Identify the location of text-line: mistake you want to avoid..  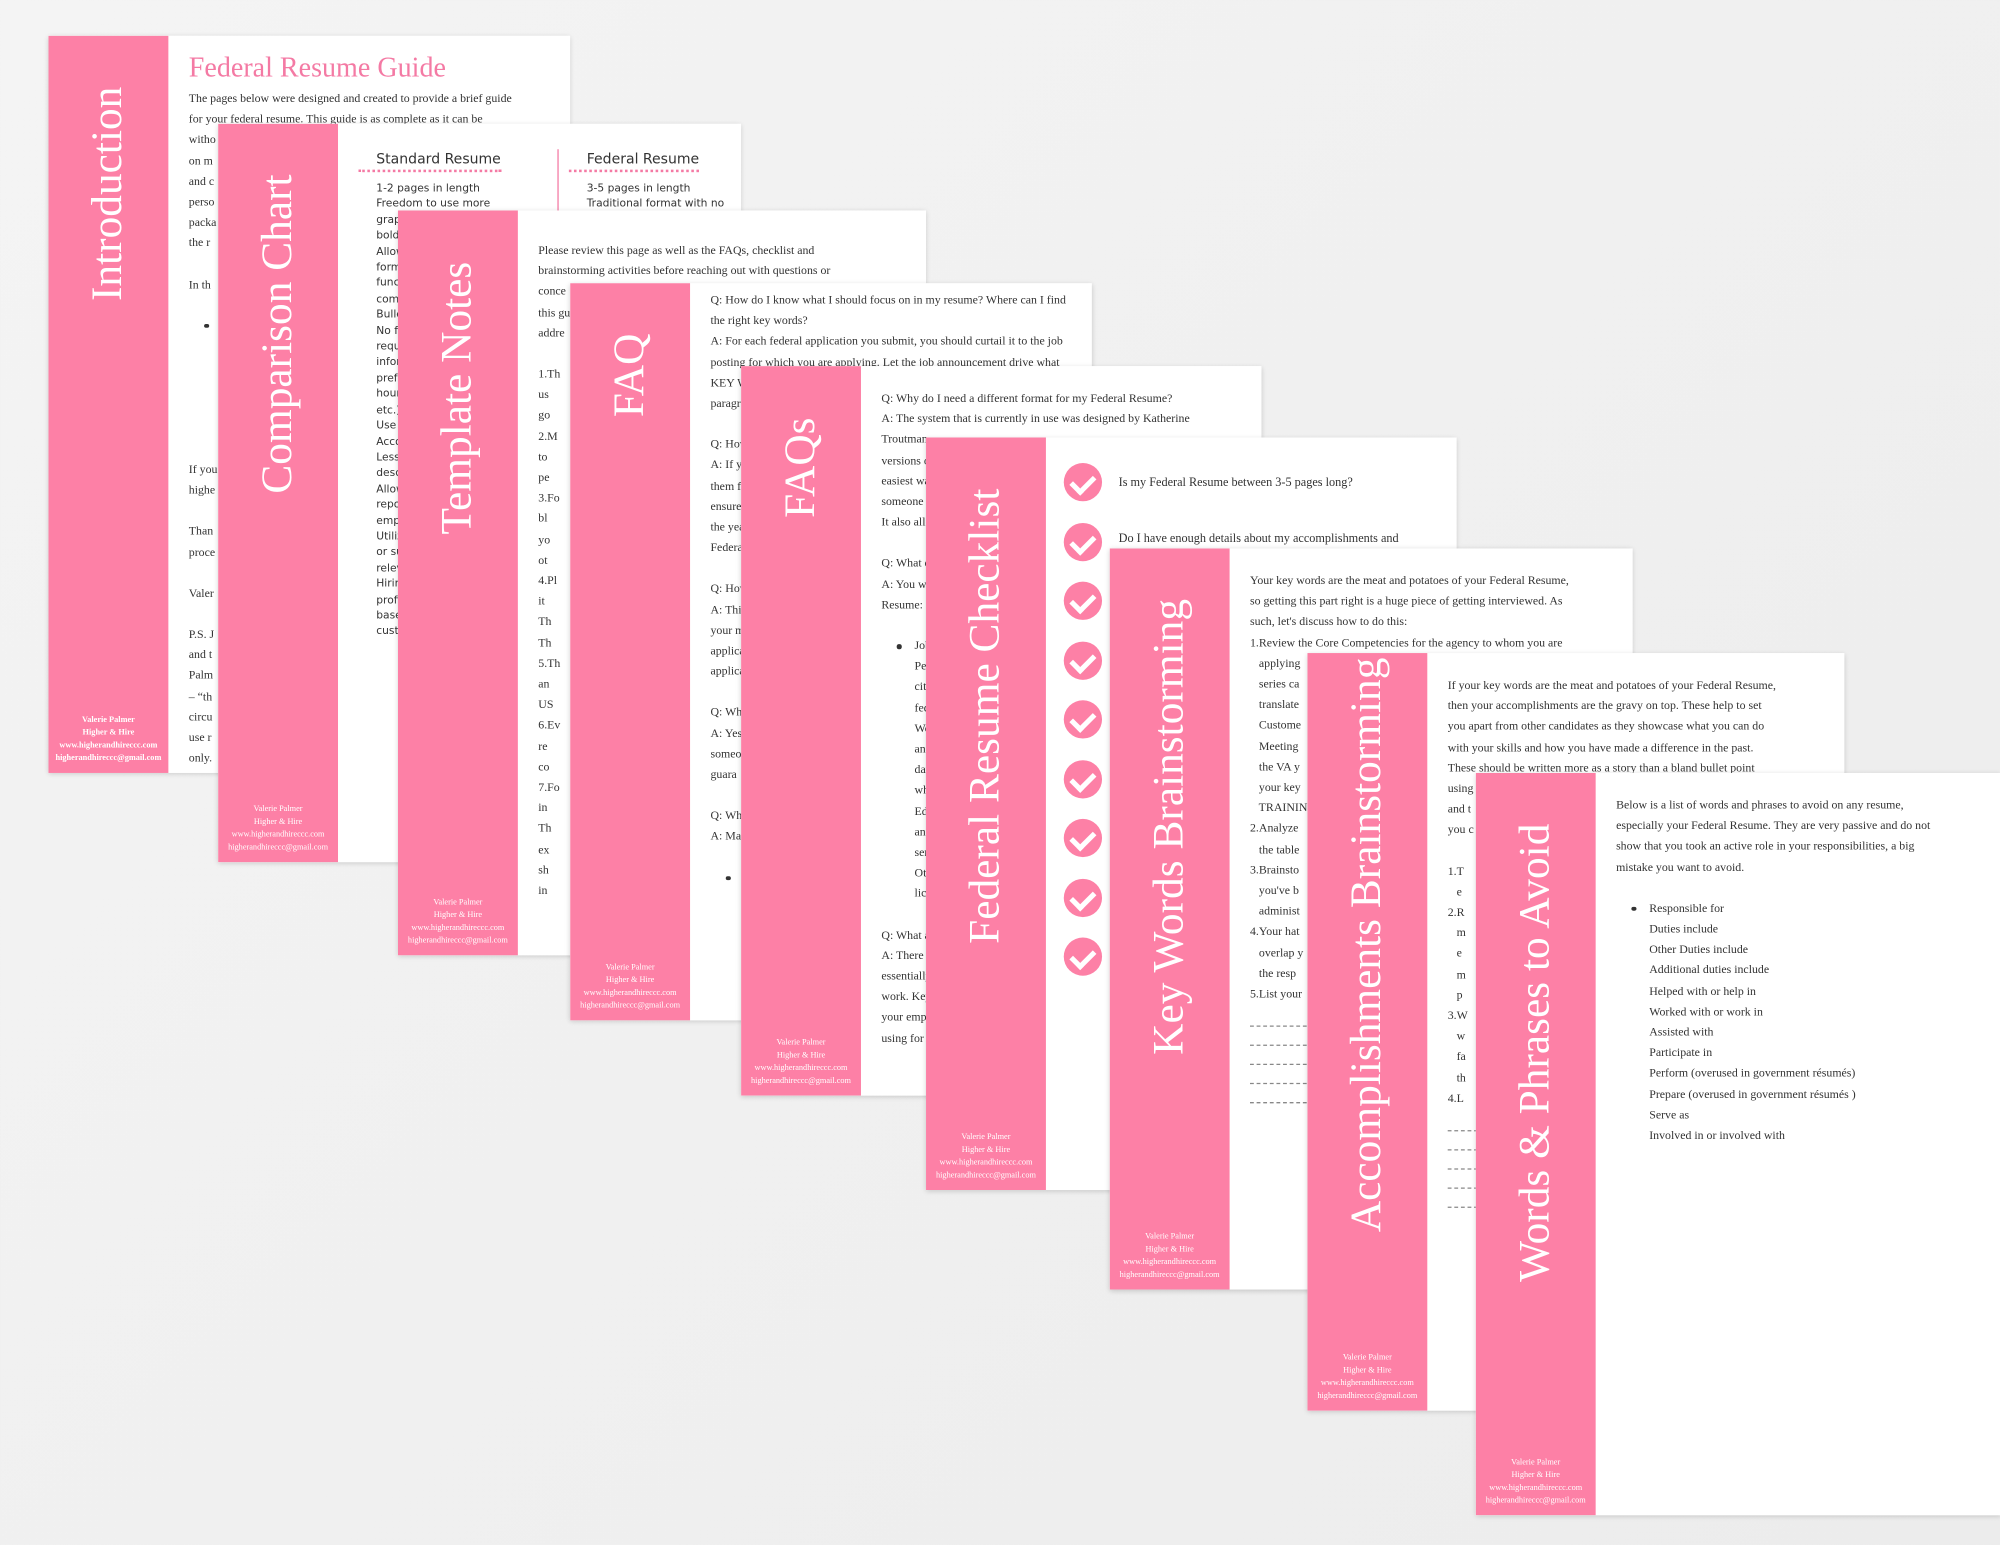
(1680, 868).